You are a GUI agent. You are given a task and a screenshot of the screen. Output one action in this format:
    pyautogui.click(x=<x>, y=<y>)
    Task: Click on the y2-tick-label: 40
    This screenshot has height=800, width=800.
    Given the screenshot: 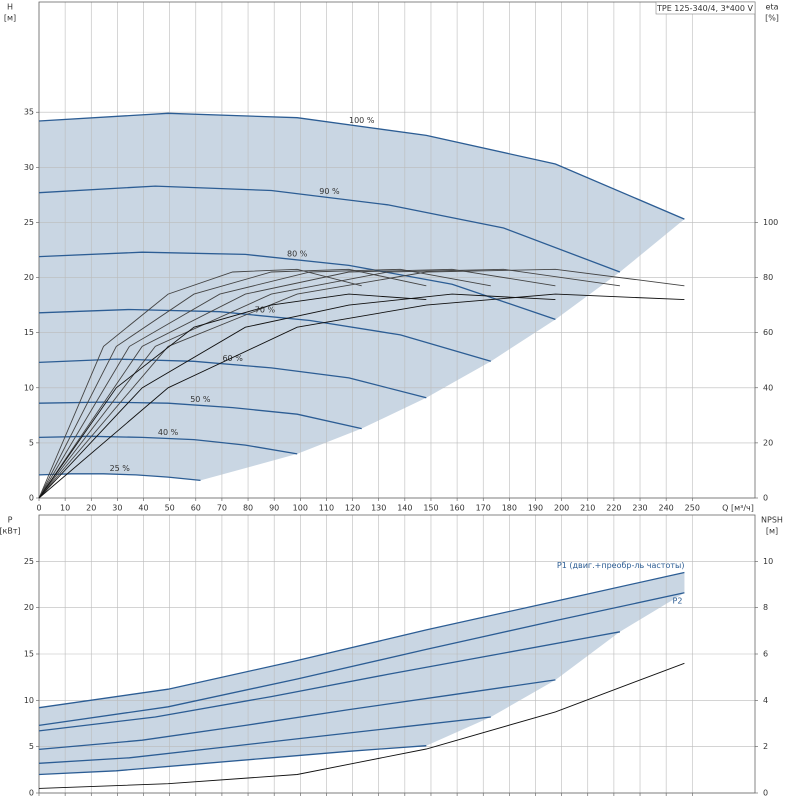 What is the action you would take?
    pyautogui.click(x=768, y=387)
    